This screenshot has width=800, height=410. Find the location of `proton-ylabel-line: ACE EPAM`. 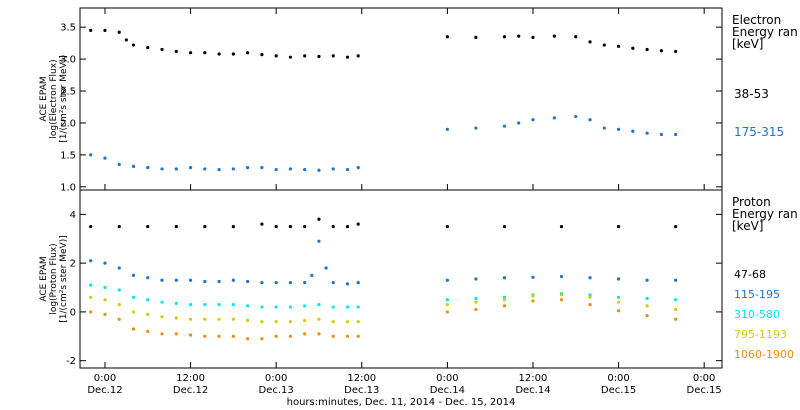

proton-ylabel-line: ACE EPAM is located at coordinates (44, 278).